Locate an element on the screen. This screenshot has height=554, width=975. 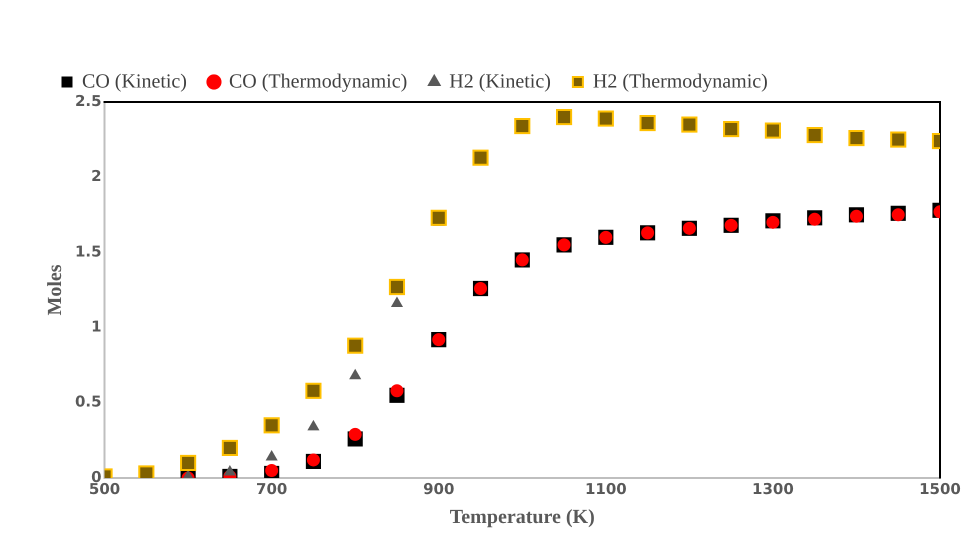
legend-label: H2 (Thermodynamic) is located at coordinates (680, 81).